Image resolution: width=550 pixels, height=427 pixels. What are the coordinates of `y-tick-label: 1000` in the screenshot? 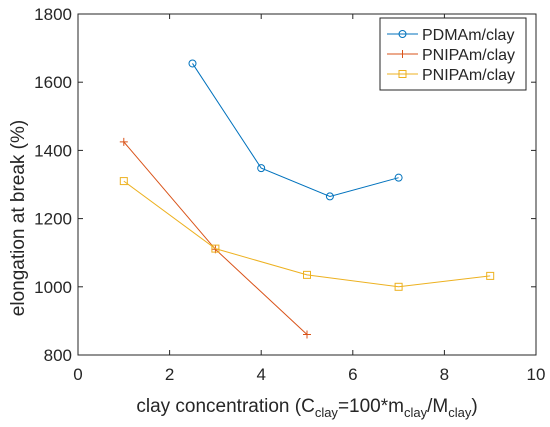 It's located at (53, 287).